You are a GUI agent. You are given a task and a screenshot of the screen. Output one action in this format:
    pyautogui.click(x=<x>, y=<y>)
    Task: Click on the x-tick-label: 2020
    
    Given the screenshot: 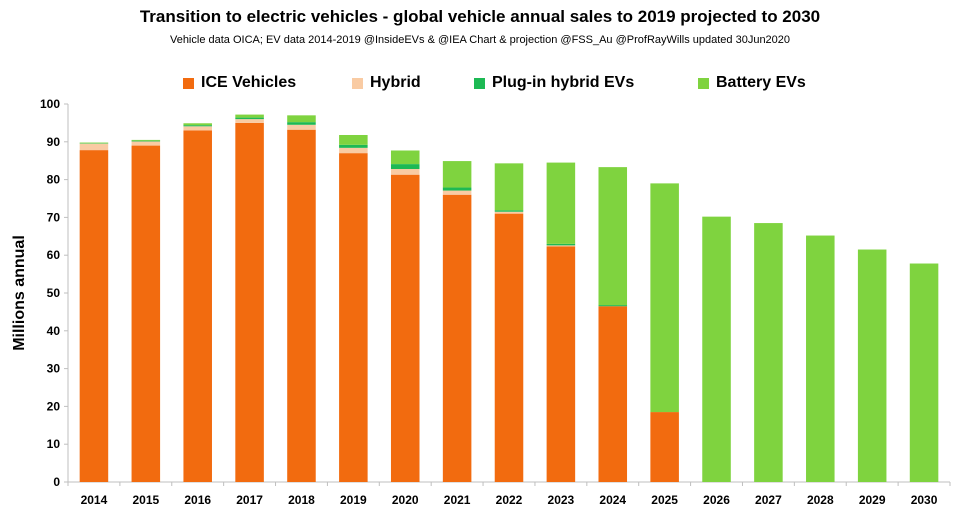 What is the action you would take?
    pyautogui.click(x=405, y=500)
    